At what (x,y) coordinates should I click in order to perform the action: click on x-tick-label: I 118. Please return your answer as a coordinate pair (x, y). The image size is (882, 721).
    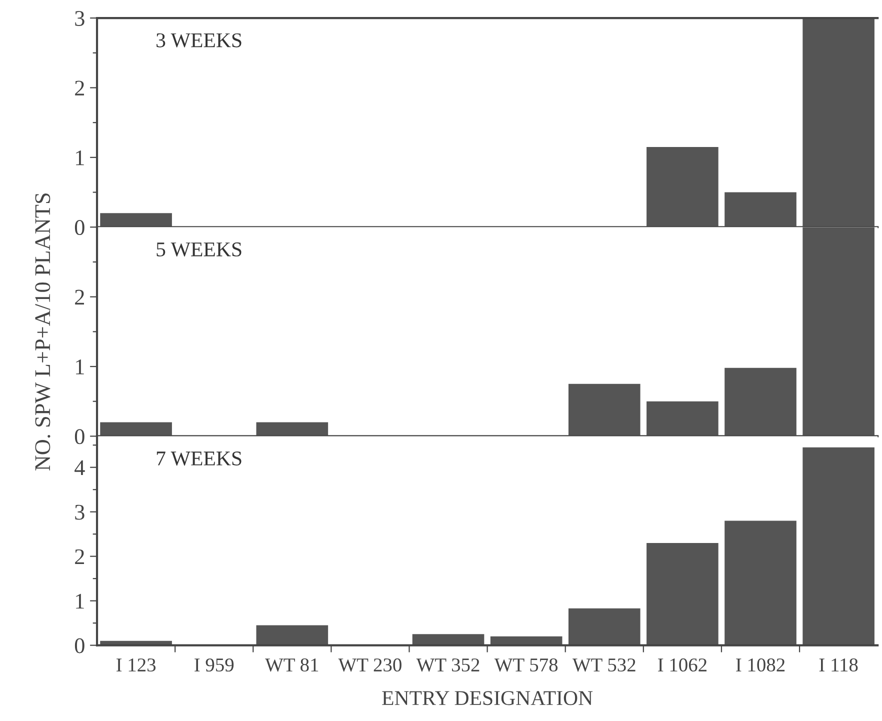
    Looking at the image, I should click on (838, 665).